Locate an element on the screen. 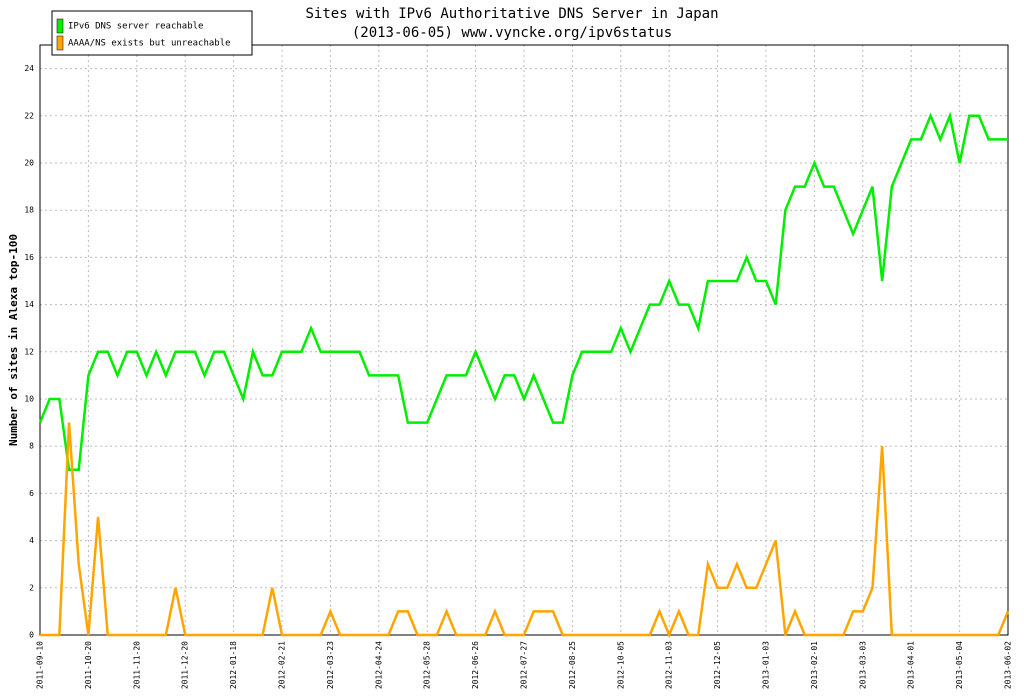  y-tick-label: 8 is located at coordinates (31, 446).